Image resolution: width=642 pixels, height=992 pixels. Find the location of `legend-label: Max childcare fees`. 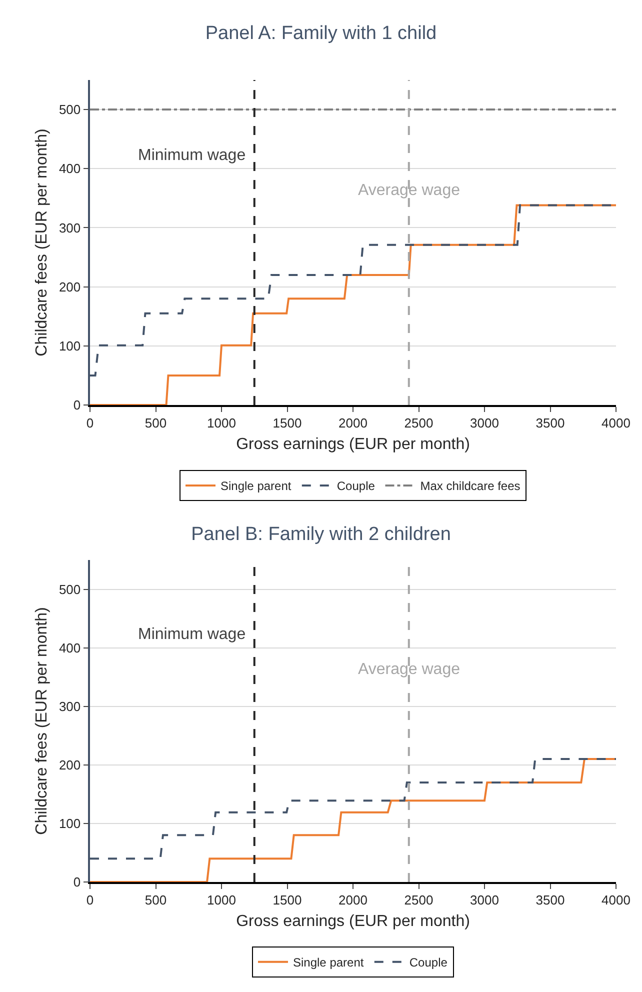

legend-label: Max childcare fees is located at coordinates (470, 486).